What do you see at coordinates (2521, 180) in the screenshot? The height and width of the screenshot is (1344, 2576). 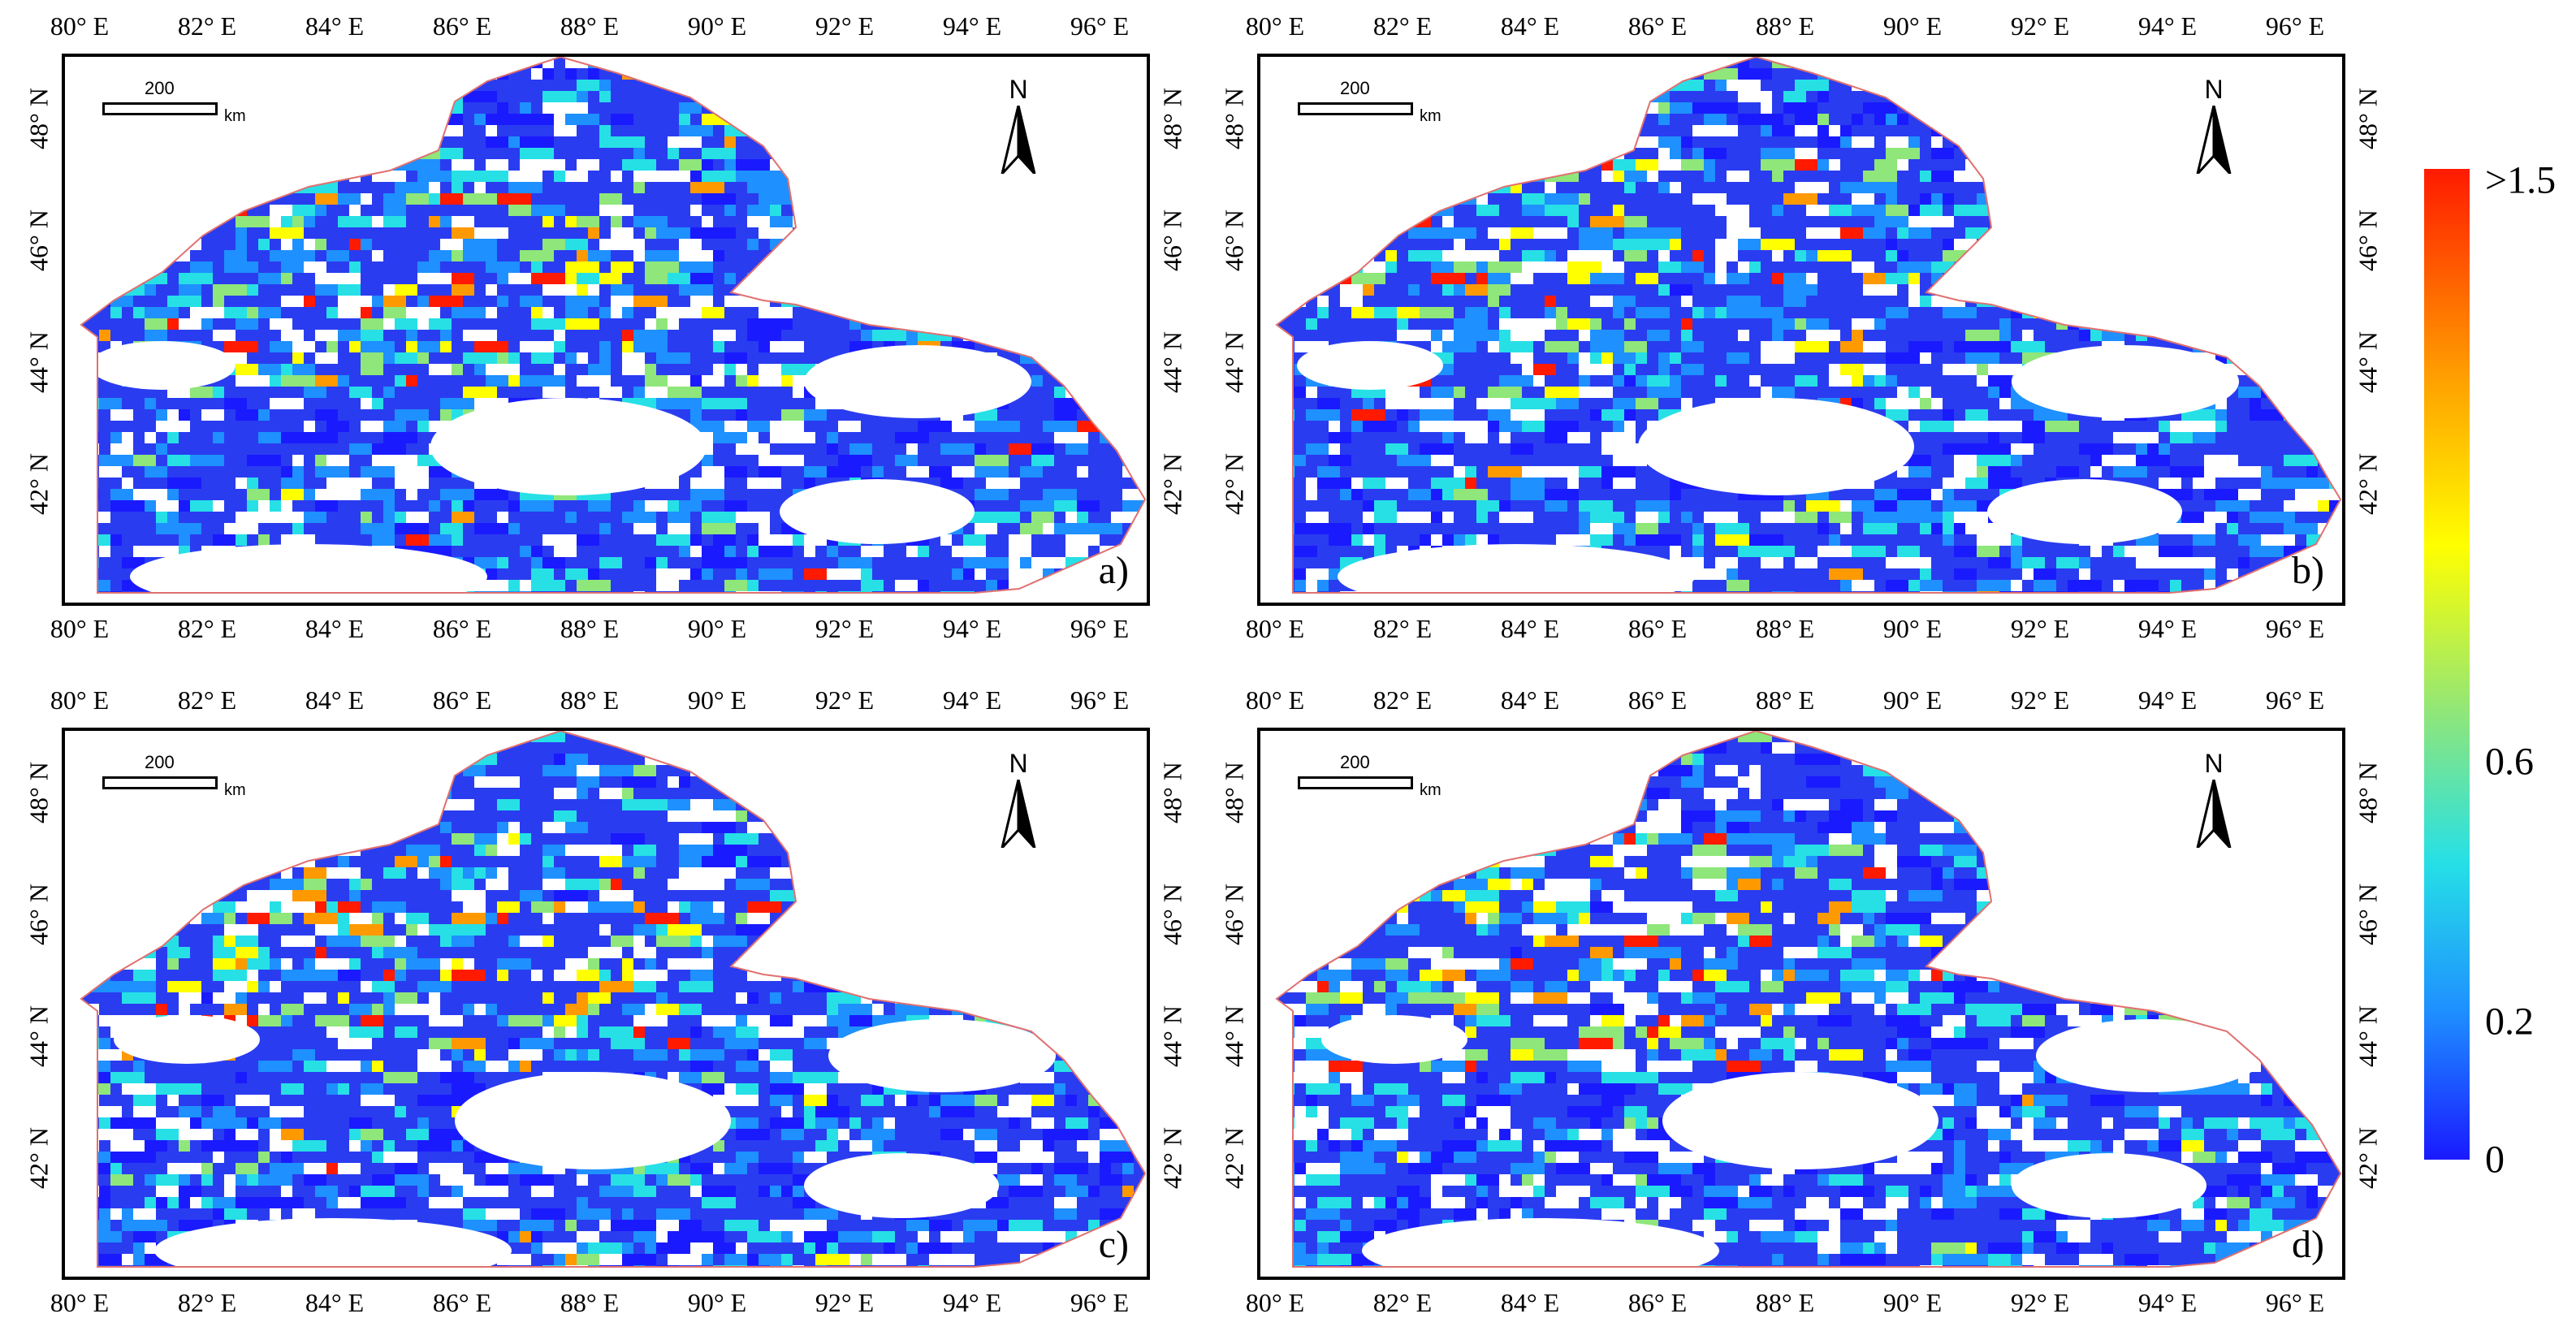 I see `colorbar-tick-max: >1.5` at bounding box center [2521, 180].